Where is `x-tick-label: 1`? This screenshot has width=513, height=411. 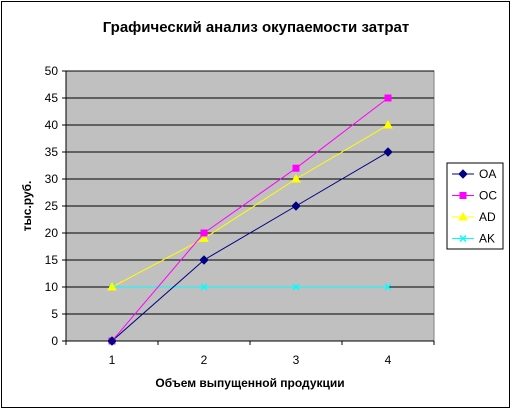 x-tick-label: 1 is located at coordinates (112, 360).